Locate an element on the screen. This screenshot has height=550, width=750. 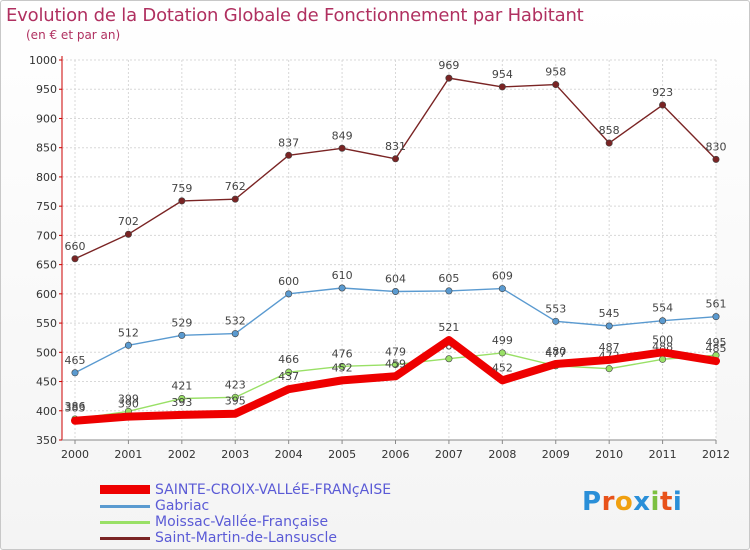
y-tick-label: 500 is located at coordinates (46, 352).